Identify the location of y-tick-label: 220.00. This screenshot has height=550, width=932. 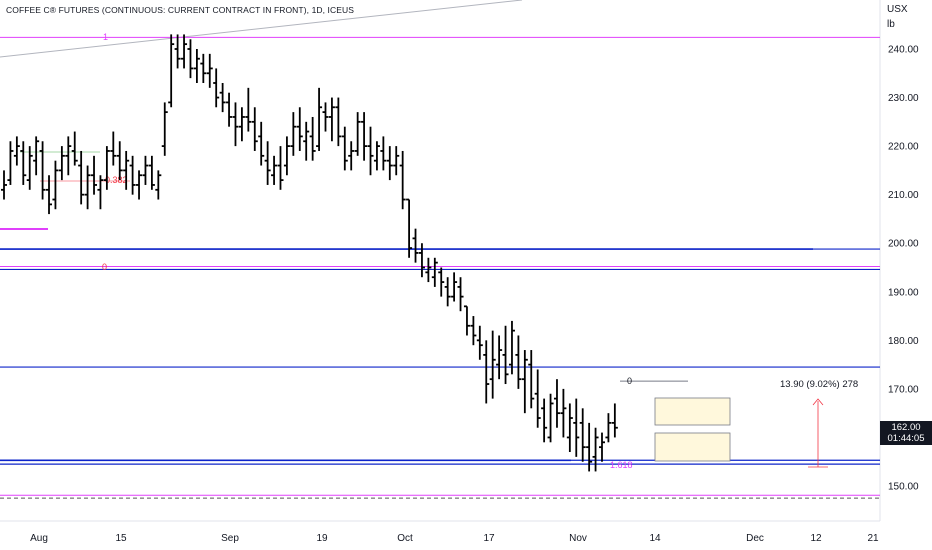
(903, 147).